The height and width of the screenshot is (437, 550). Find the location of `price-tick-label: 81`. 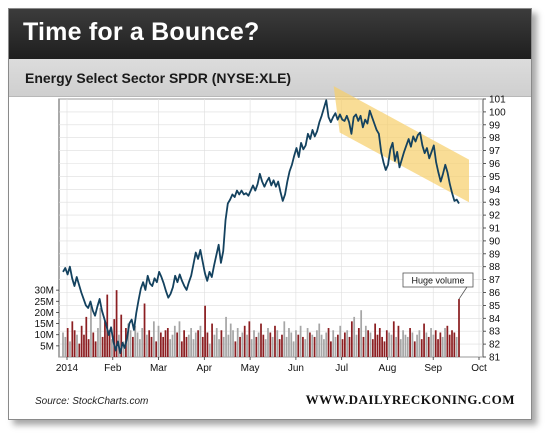

price-tick-label: 81 is located at coordinates (495, 358).